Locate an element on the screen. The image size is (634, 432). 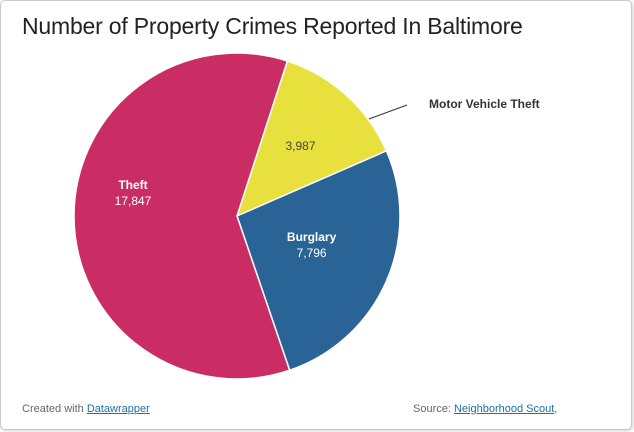
slice-label-burglary: Burglary is located at coordinates (312, 237).